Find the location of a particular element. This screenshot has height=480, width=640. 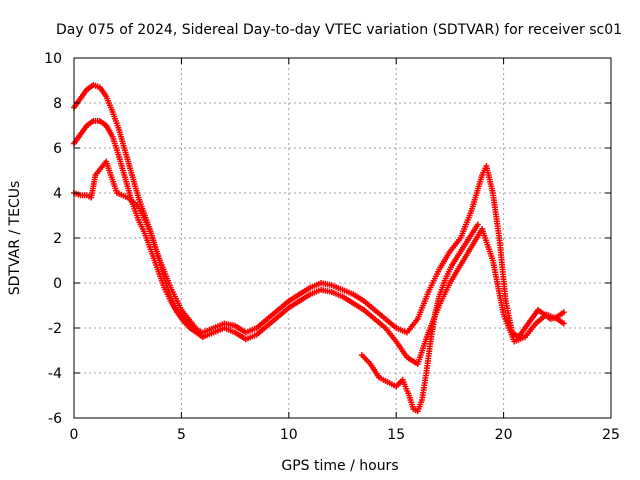

series-trace-d is located at coordinates (419, 318).